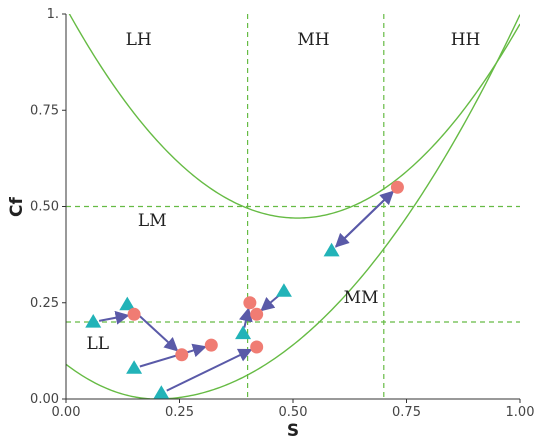 The height and width of the screenshot is (442, 550). Describe the element at coordinates (466, 40) in the screenshot. I see `region-label-hh: HH` at that location.